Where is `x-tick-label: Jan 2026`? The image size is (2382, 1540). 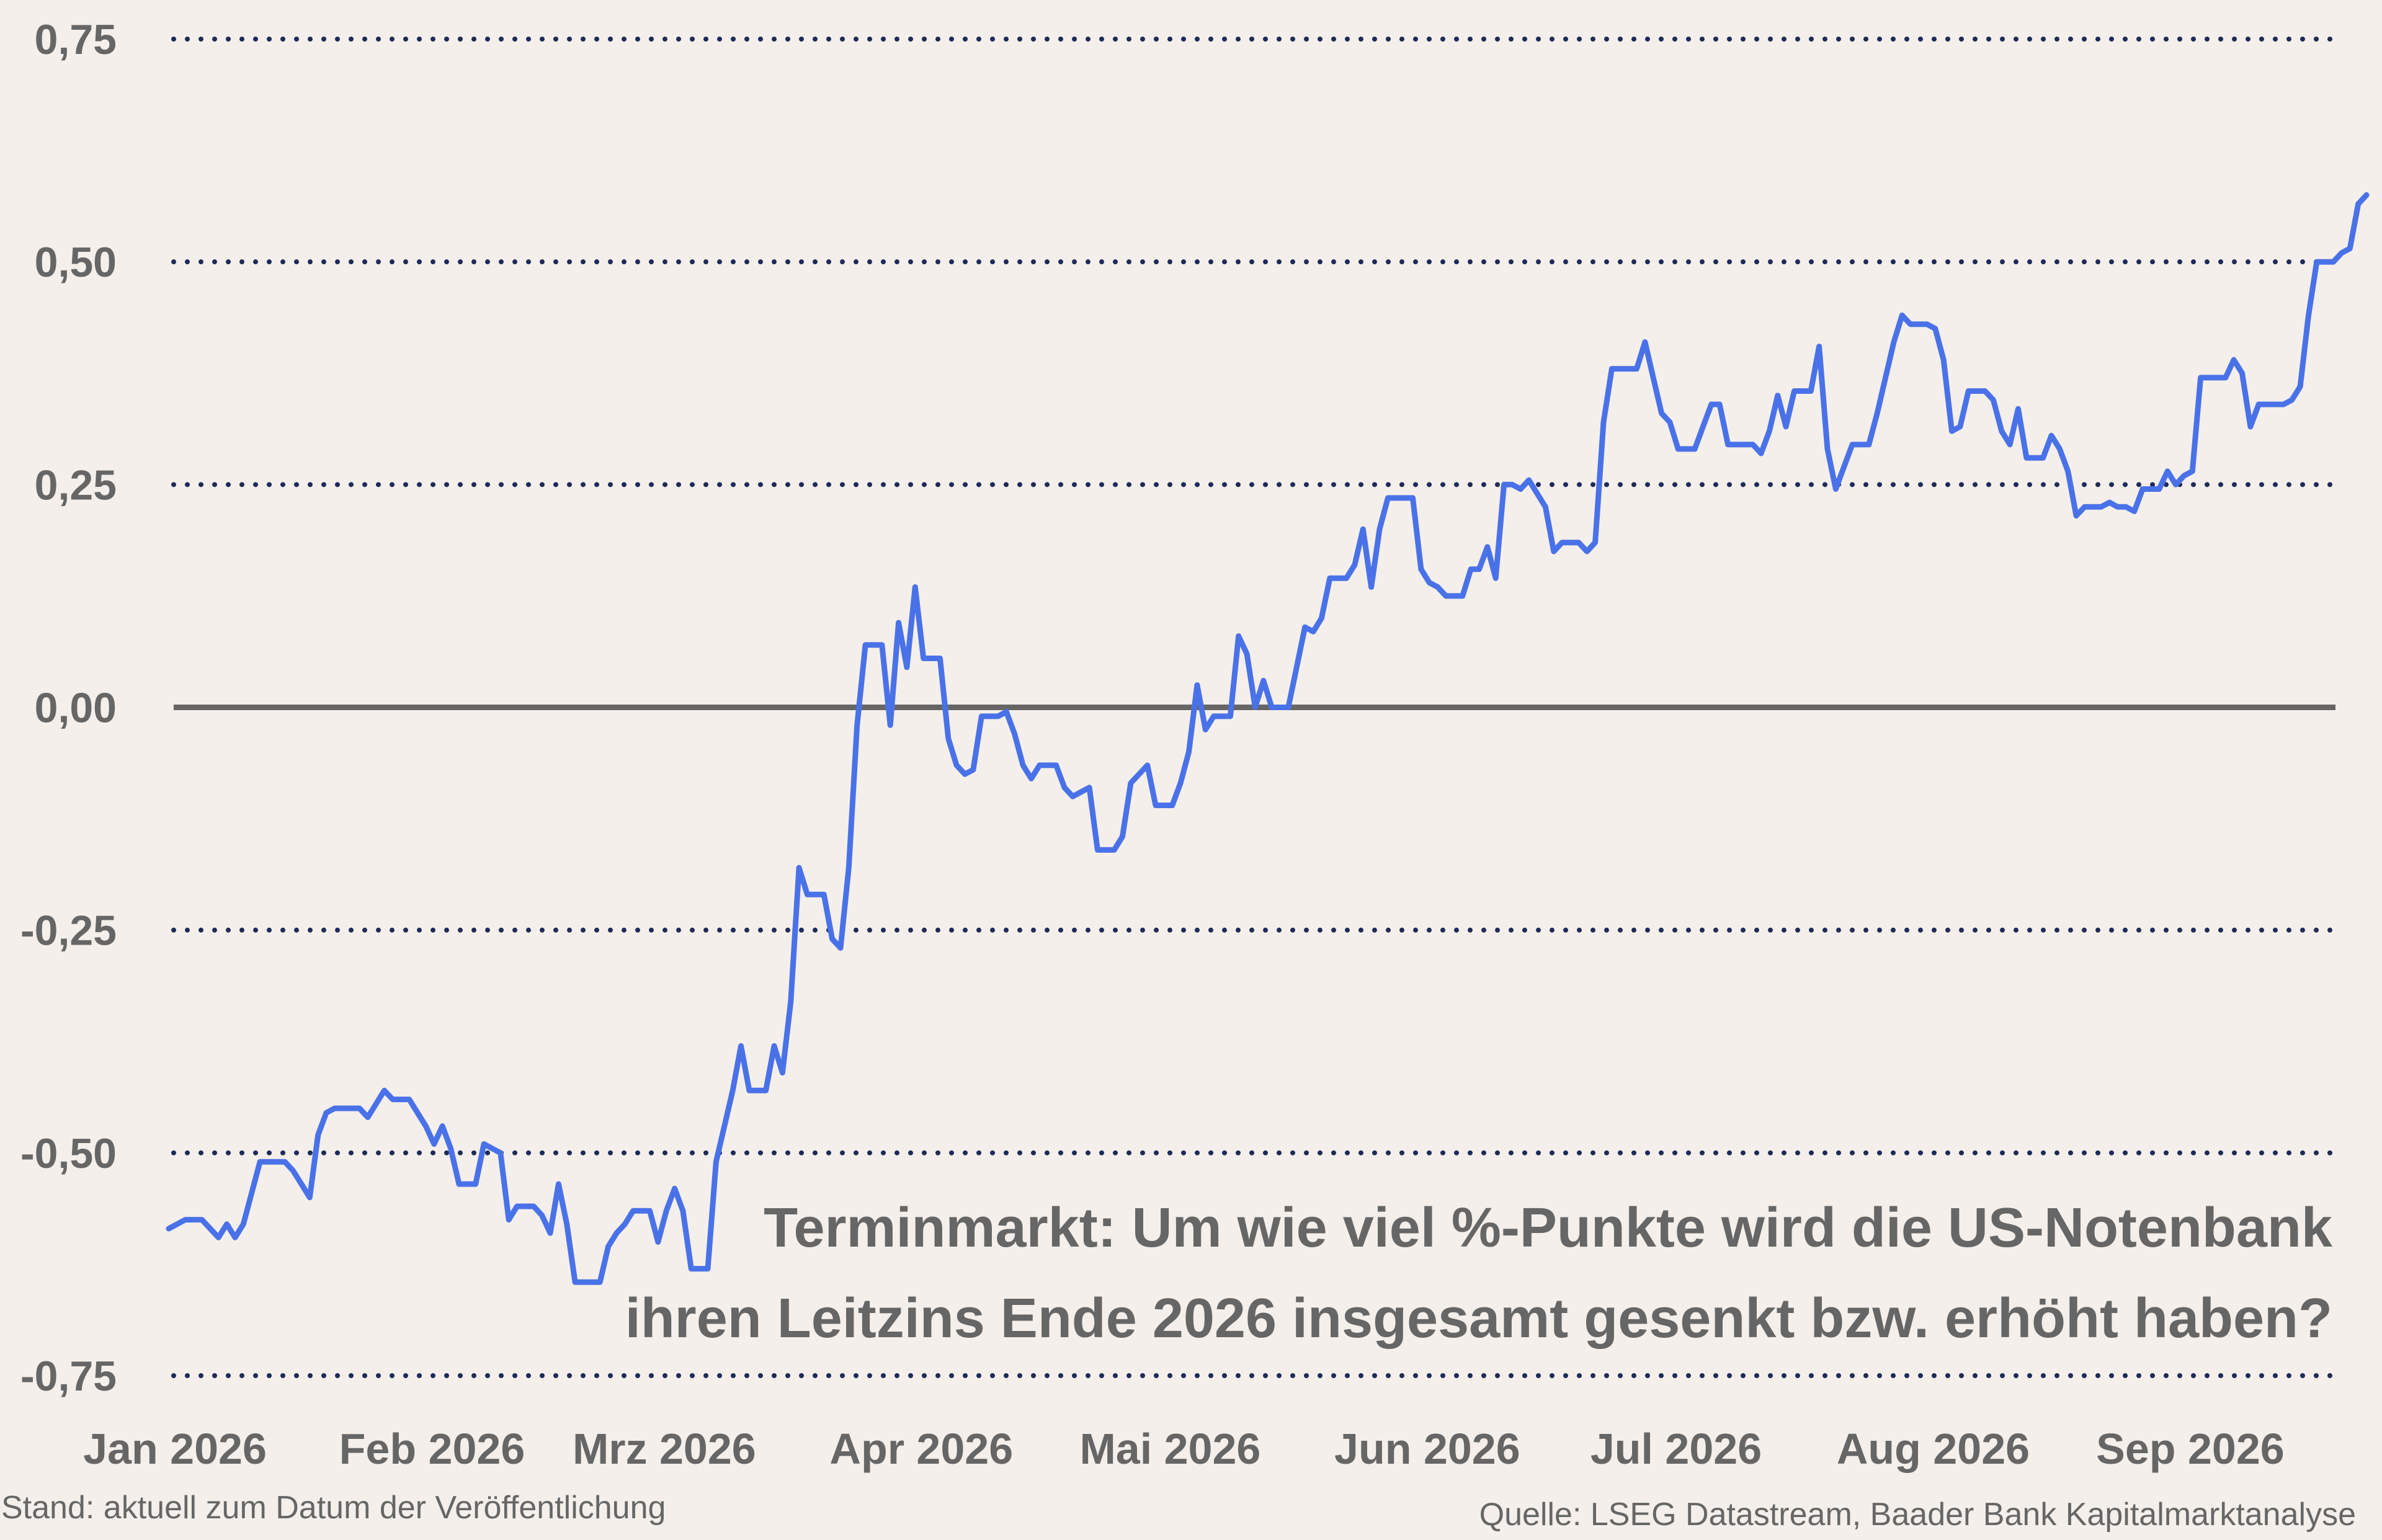
x-tick-label: Jan 2026 is located at coordinates (175, 1449).